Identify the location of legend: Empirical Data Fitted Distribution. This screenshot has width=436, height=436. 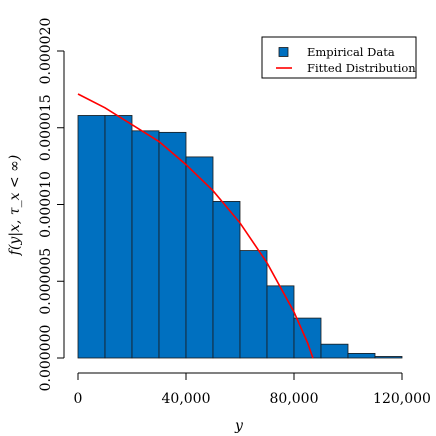
(339, 57).